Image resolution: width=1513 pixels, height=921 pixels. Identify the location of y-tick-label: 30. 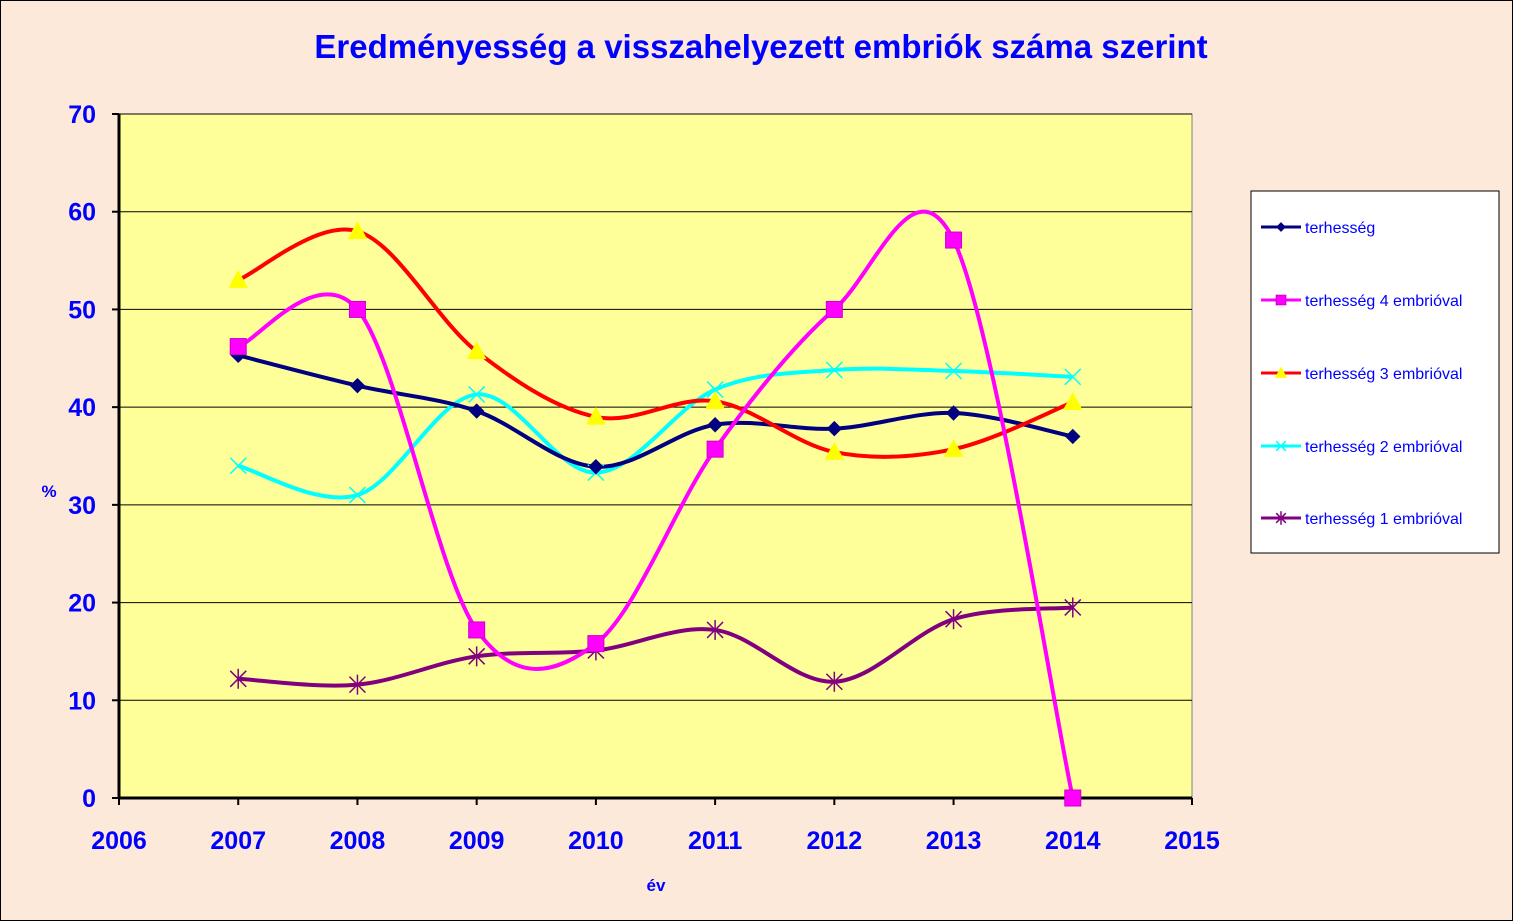
(82, 506).